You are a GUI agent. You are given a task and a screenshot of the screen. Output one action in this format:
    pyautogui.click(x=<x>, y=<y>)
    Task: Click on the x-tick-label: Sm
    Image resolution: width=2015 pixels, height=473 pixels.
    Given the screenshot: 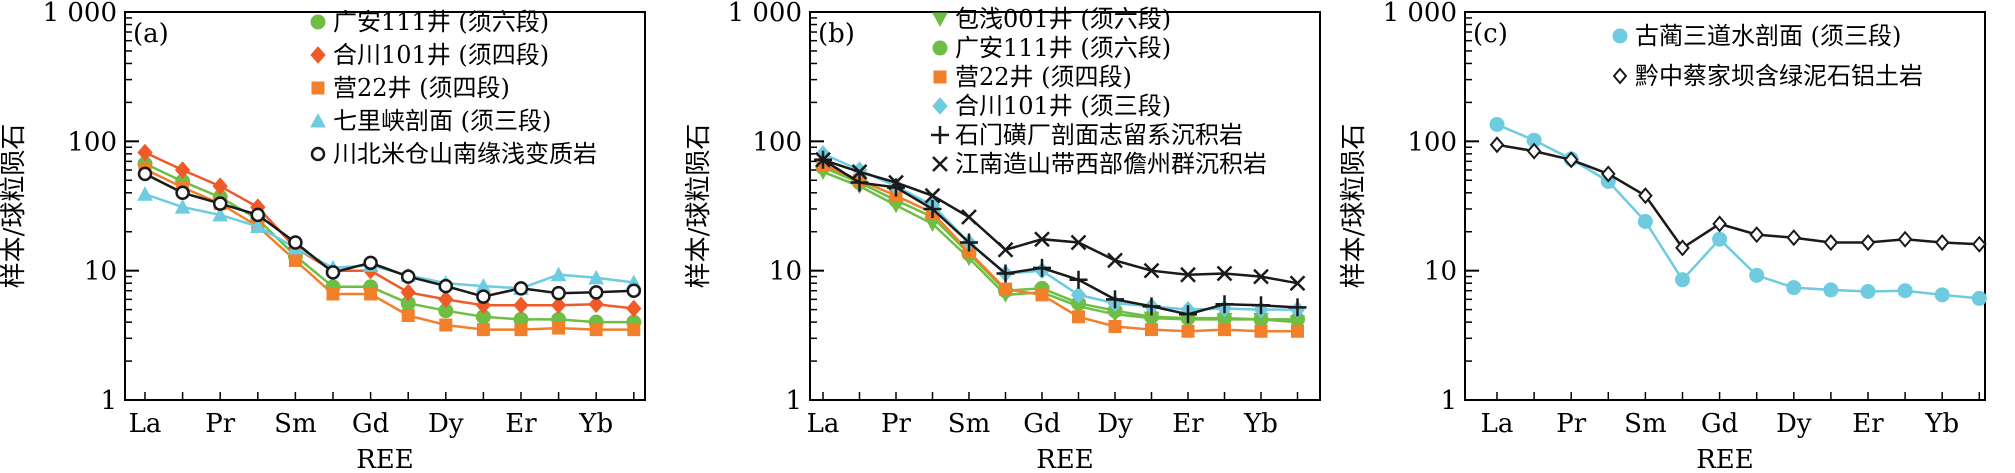 What is the action you would take?
    pyautogui.click(x=969, y=424)
    